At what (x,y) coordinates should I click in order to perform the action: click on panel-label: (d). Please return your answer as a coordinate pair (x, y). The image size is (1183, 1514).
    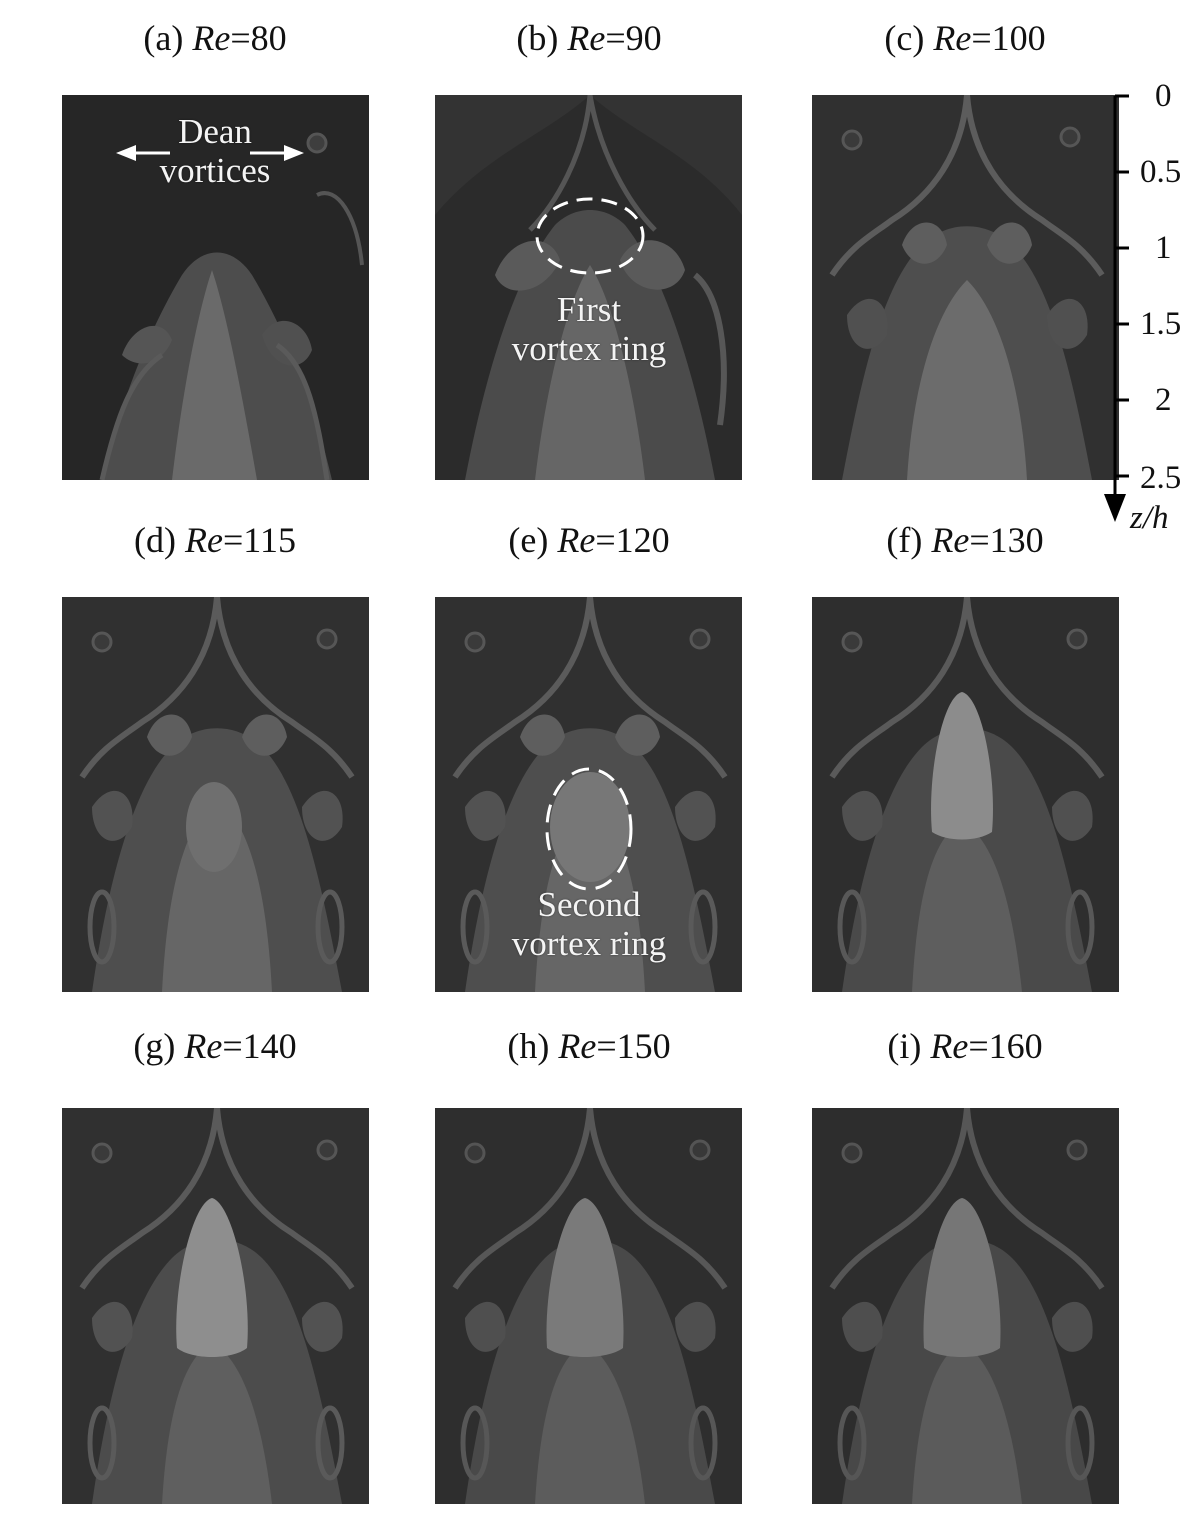
    Looking at the image, I should click on (160, 540).